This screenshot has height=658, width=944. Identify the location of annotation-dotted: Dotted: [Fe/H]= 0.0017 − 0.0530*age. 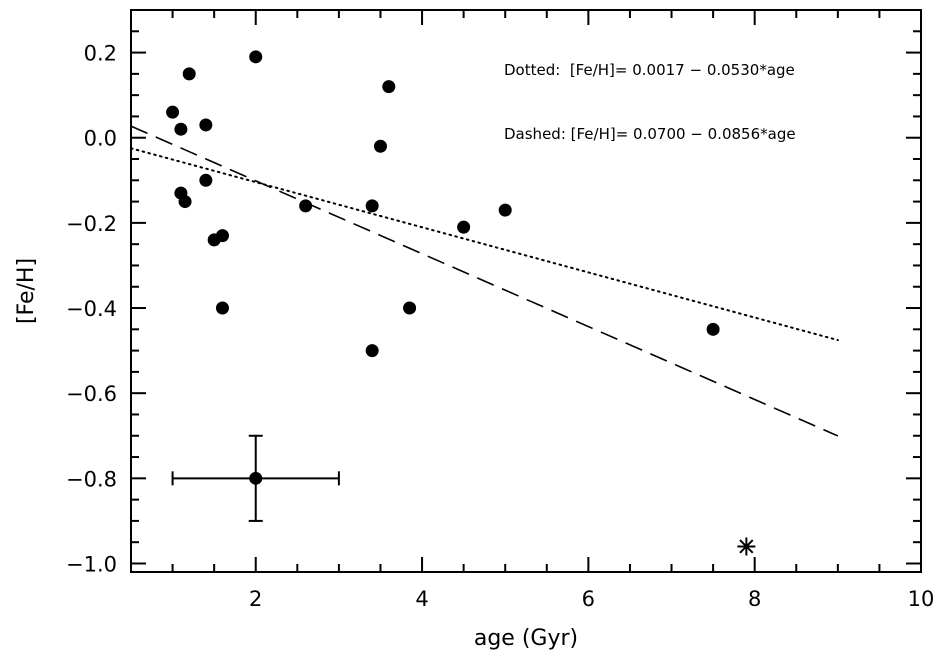
(649, 70).